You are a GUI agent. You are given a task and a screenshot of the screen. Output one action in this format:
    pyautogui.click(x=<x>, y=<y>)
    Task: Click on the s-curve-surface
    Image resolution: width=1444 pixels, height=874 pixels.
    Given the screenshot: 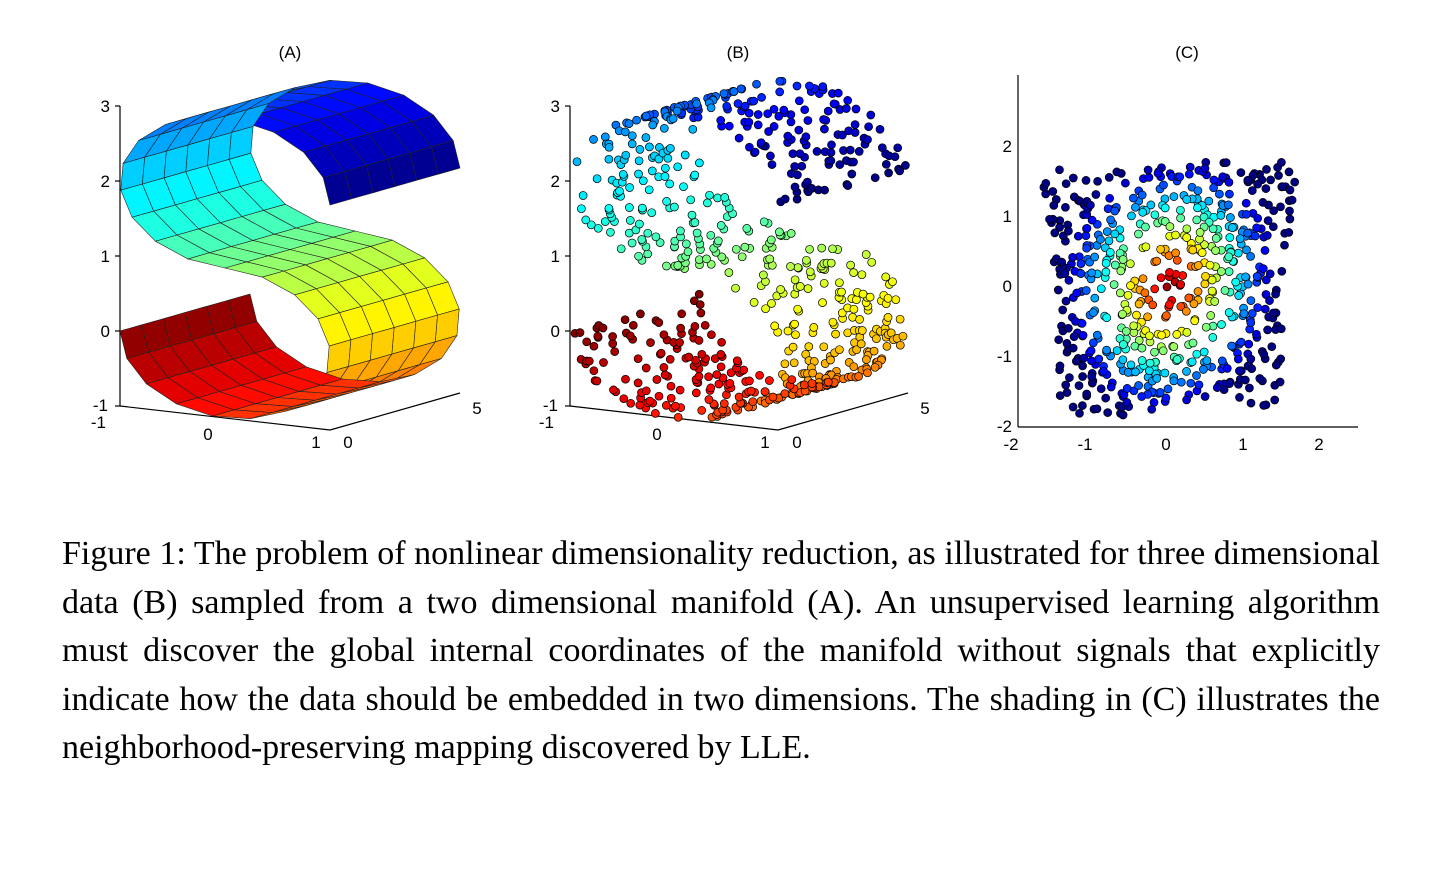 What is the action you would take?
    pyautogui.click(x=290, y=249)
    